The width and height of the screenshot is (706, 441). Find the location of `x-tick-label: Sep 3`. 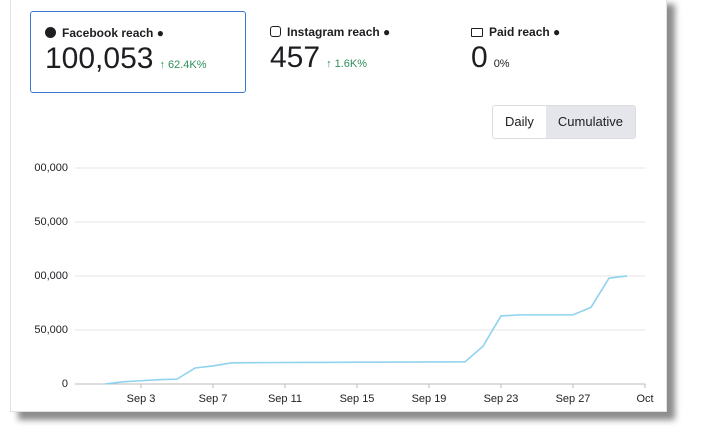

x-tick-label: Sep 3 is located at coordinates (141, 399).